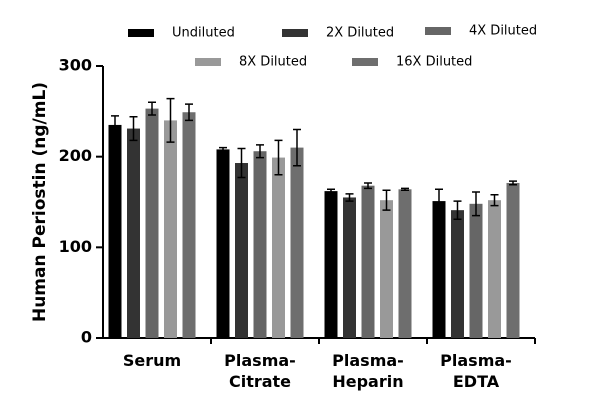 The height and width of the screenshot is (418, 600). Describe the element at coordinates (360, 33) in the screenshot. I see `legend-label: 2X Diluted` at that location.